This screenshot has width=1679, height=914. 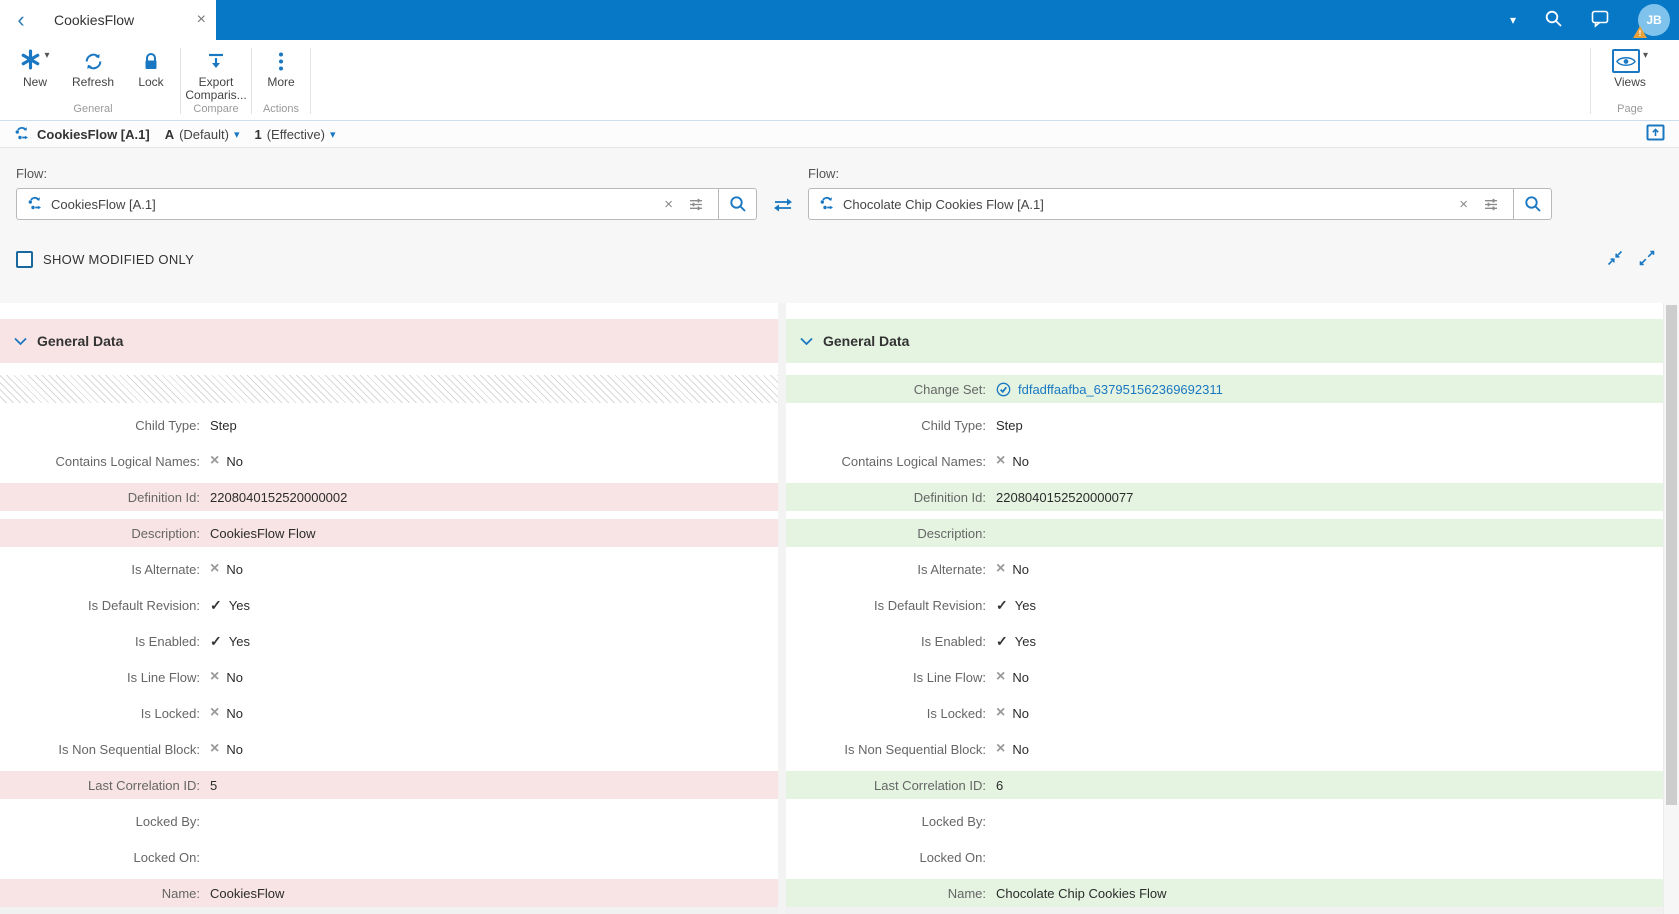 What do you see at coordinates (389, 461) in the screenshot?
I see `compare-row: Contains Logical Names: × No` at bounding box center [389, 461].